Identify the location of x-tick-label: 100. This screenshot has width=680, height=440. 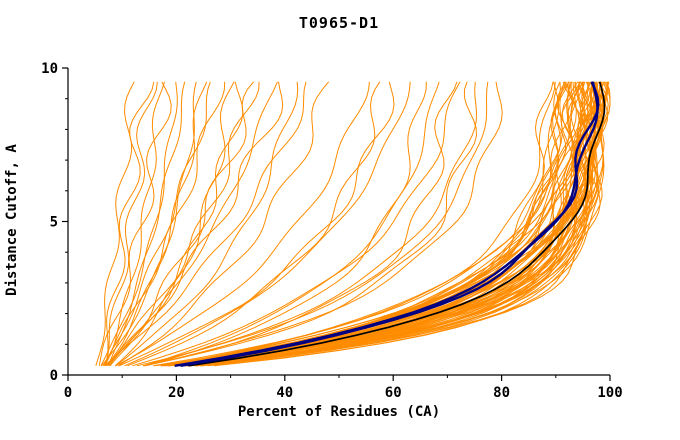
(609, 393).